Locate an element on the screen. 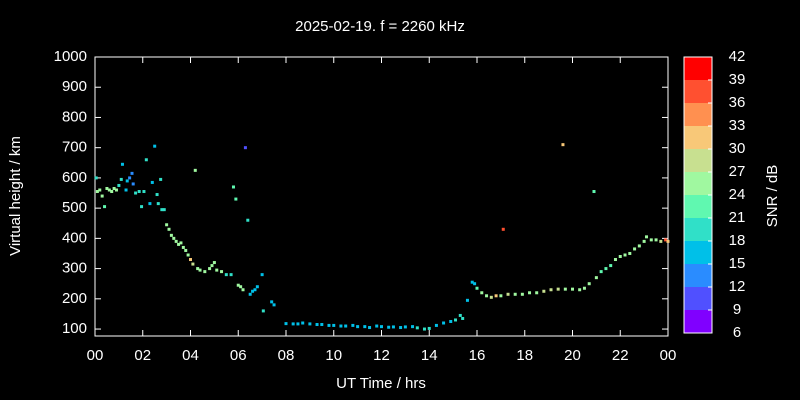 The width and height of the screenshot is (800, 400). x-tick-label: 16 is located at coordinates (477, 355).